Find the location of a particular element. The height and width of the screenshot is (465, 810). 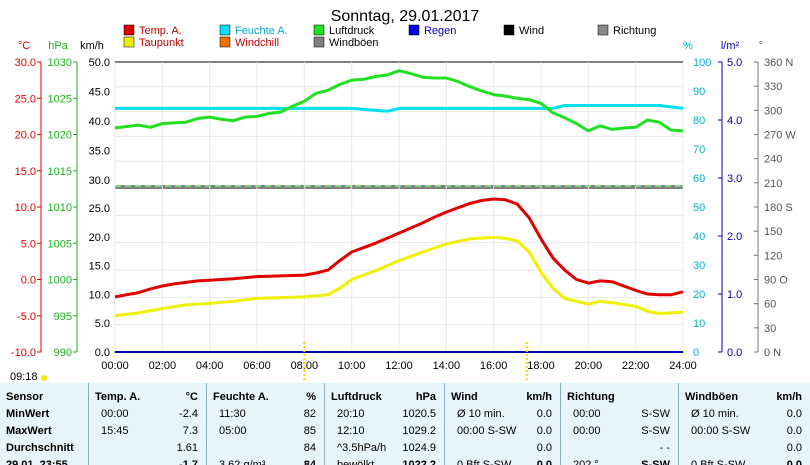

stats-cell-value: 84 is located at coordinates (309, 448).